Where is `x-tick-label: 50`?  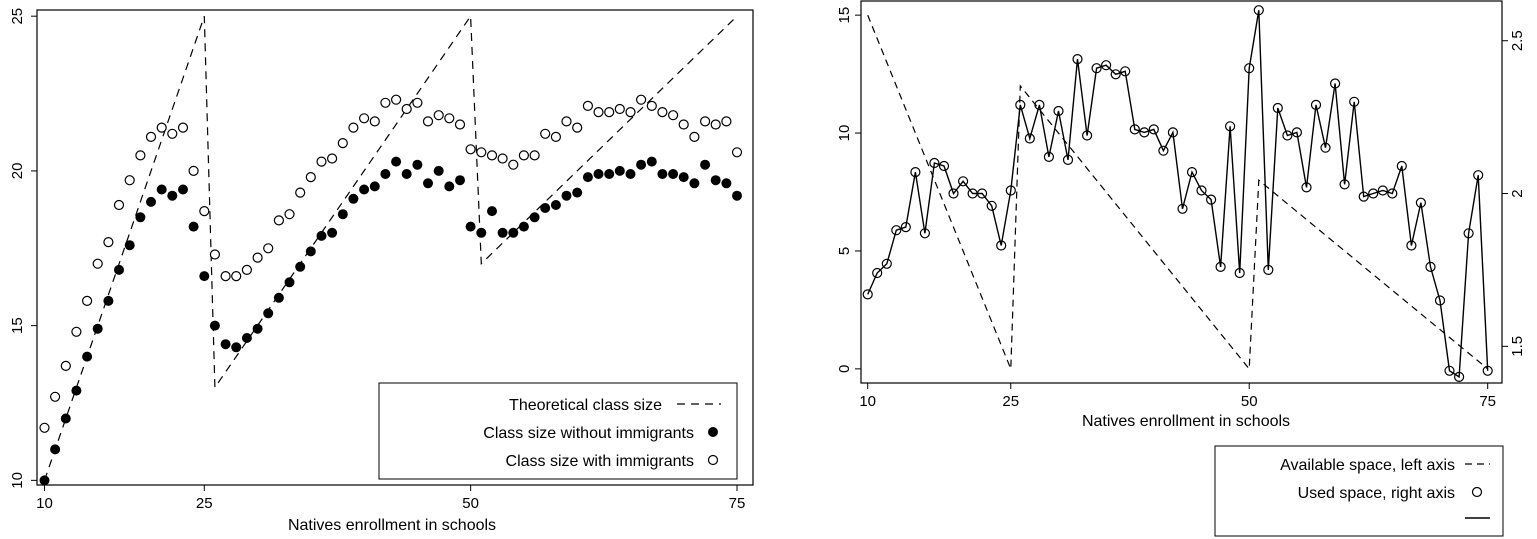
x-tick-label: 50 is located at coordinates (1249, 401).